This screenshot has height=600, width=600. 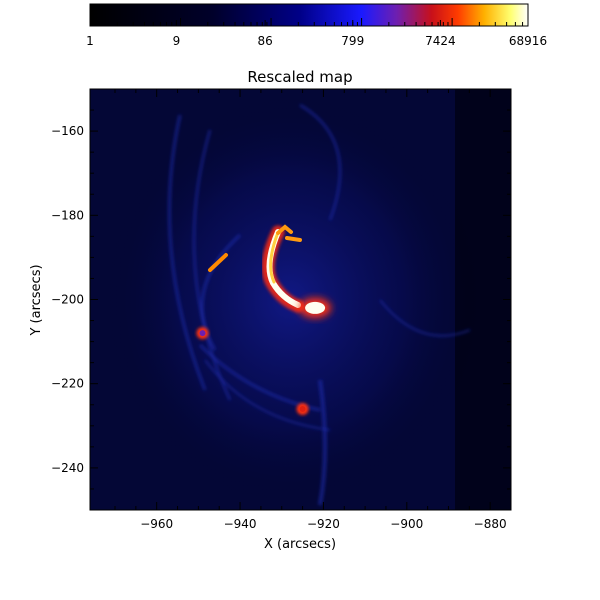 What do you see at coordinates (483, 299) in the screenshot?
I see `dark-corner-right` at bounding box center [483, 299].